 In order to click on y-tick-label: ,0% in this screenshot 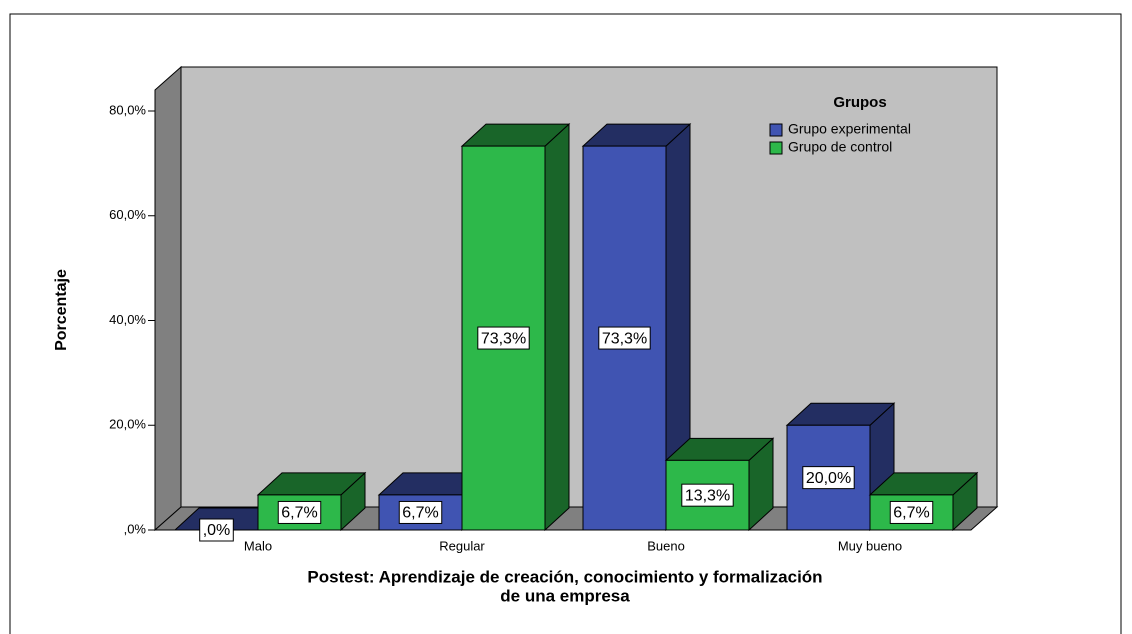, I will do `click(135, 528)`.